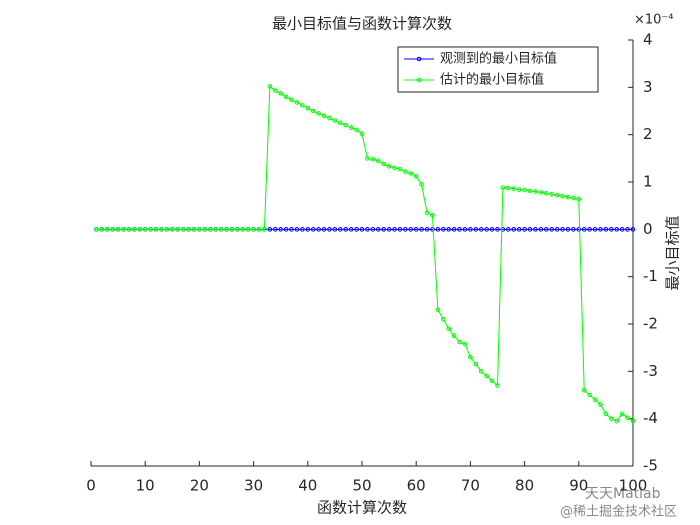 This screenshot has width=700, height=525. I want to click on y-axis-label: 最小目标值, so click(673, 252).